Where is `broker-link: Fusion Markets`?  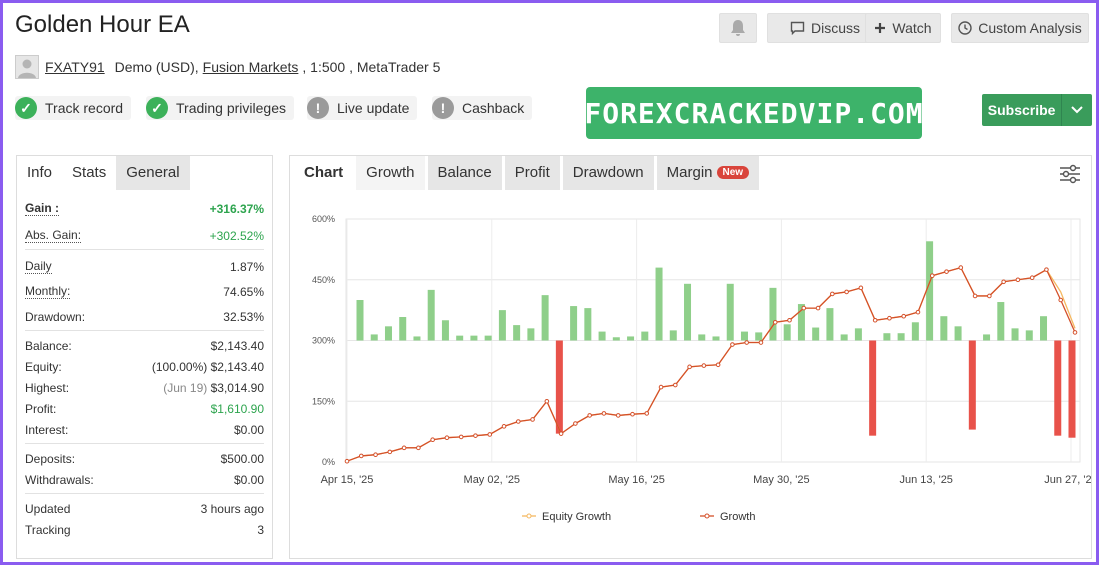 broker-link: Fusion Markets is located at coordinates (250, 67).